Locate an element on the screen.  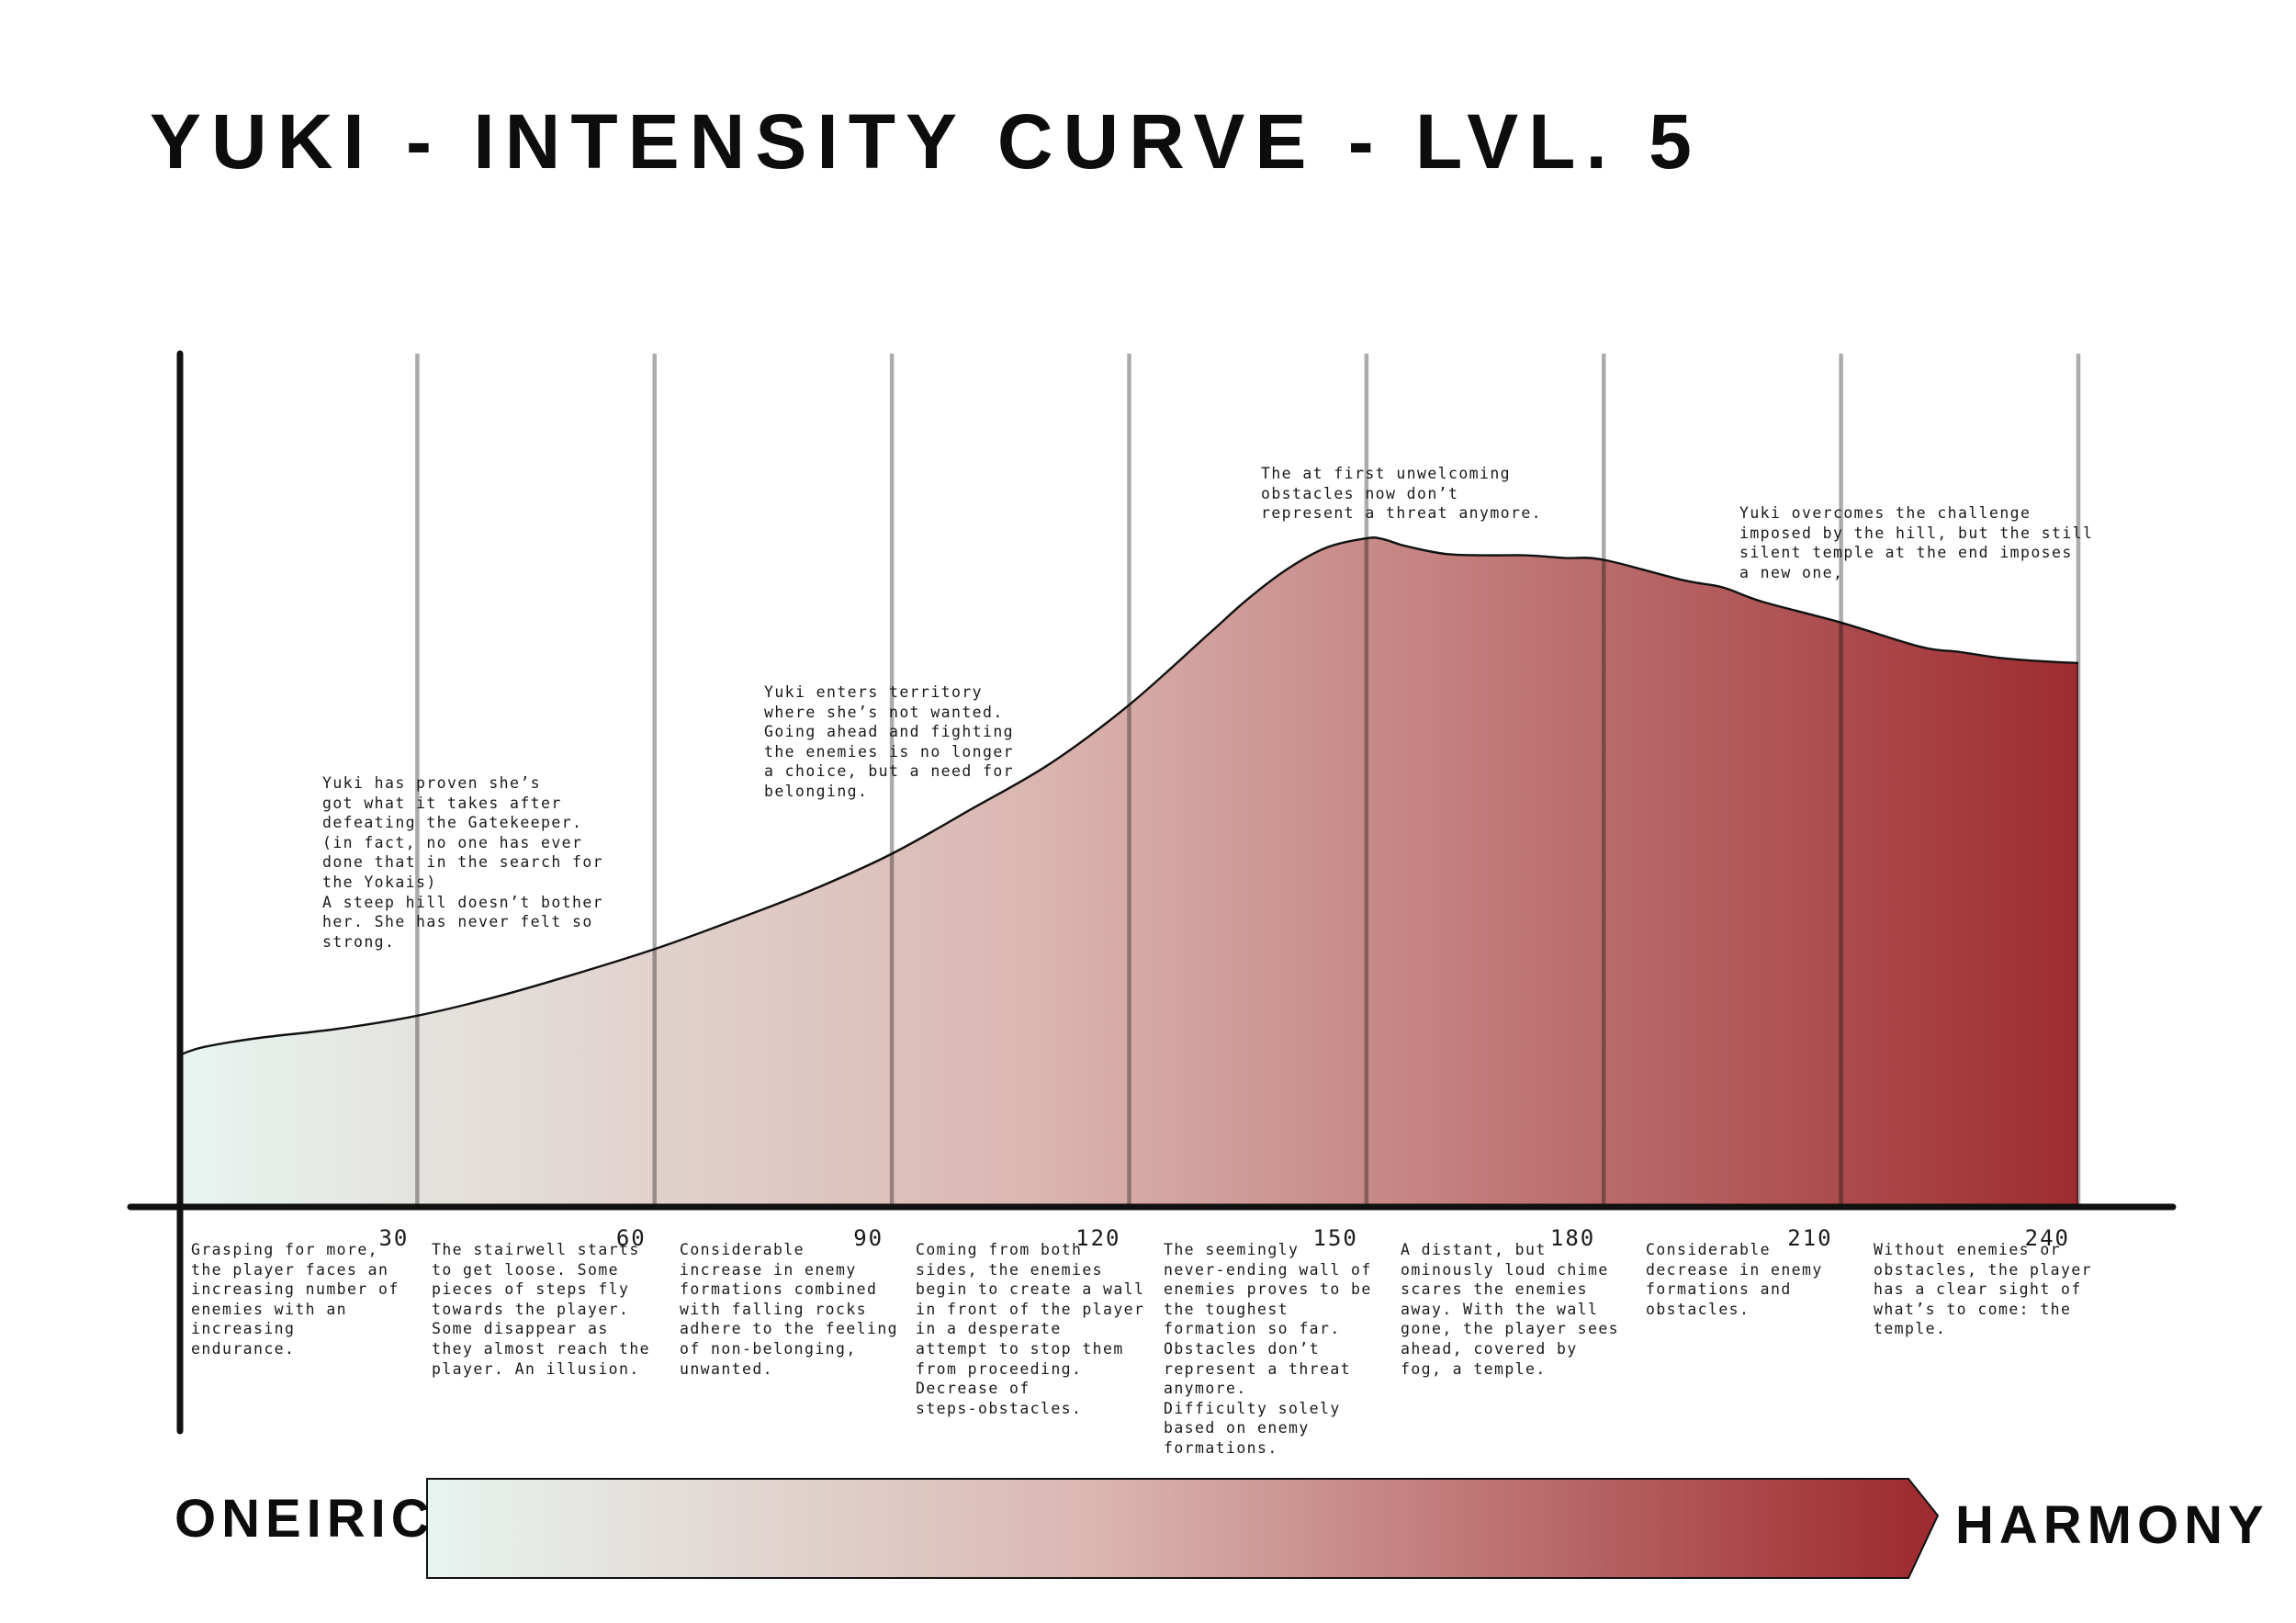
scale-end-label: HARMONY is located at coordinates (2112, 1525).